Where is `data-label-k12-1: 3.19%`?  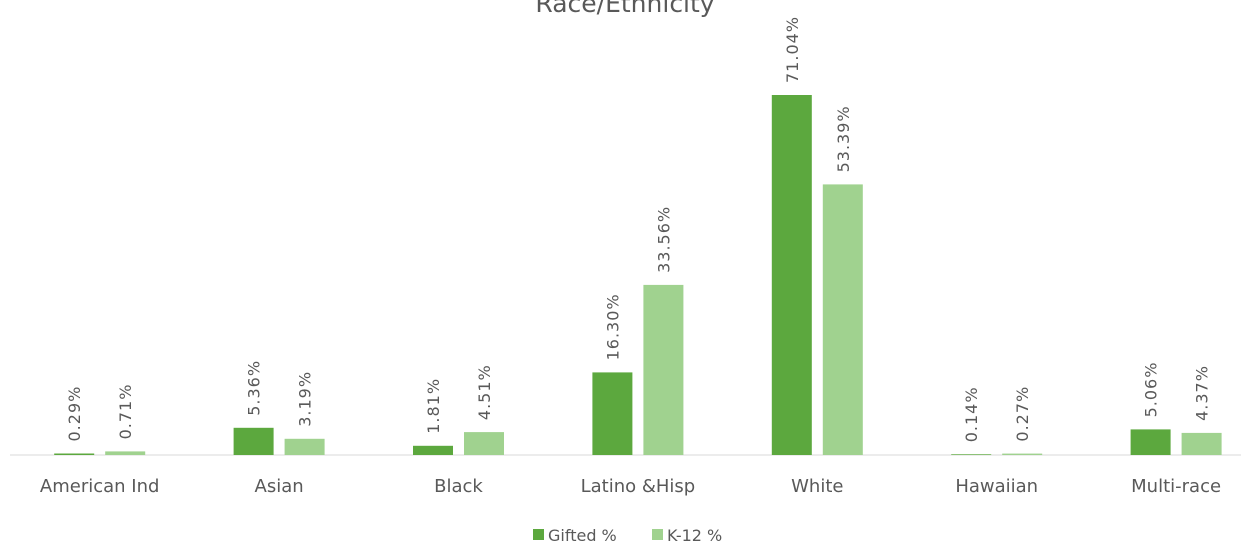 data-label-k12-1: 3.19% is located at coordinates (305, 399).